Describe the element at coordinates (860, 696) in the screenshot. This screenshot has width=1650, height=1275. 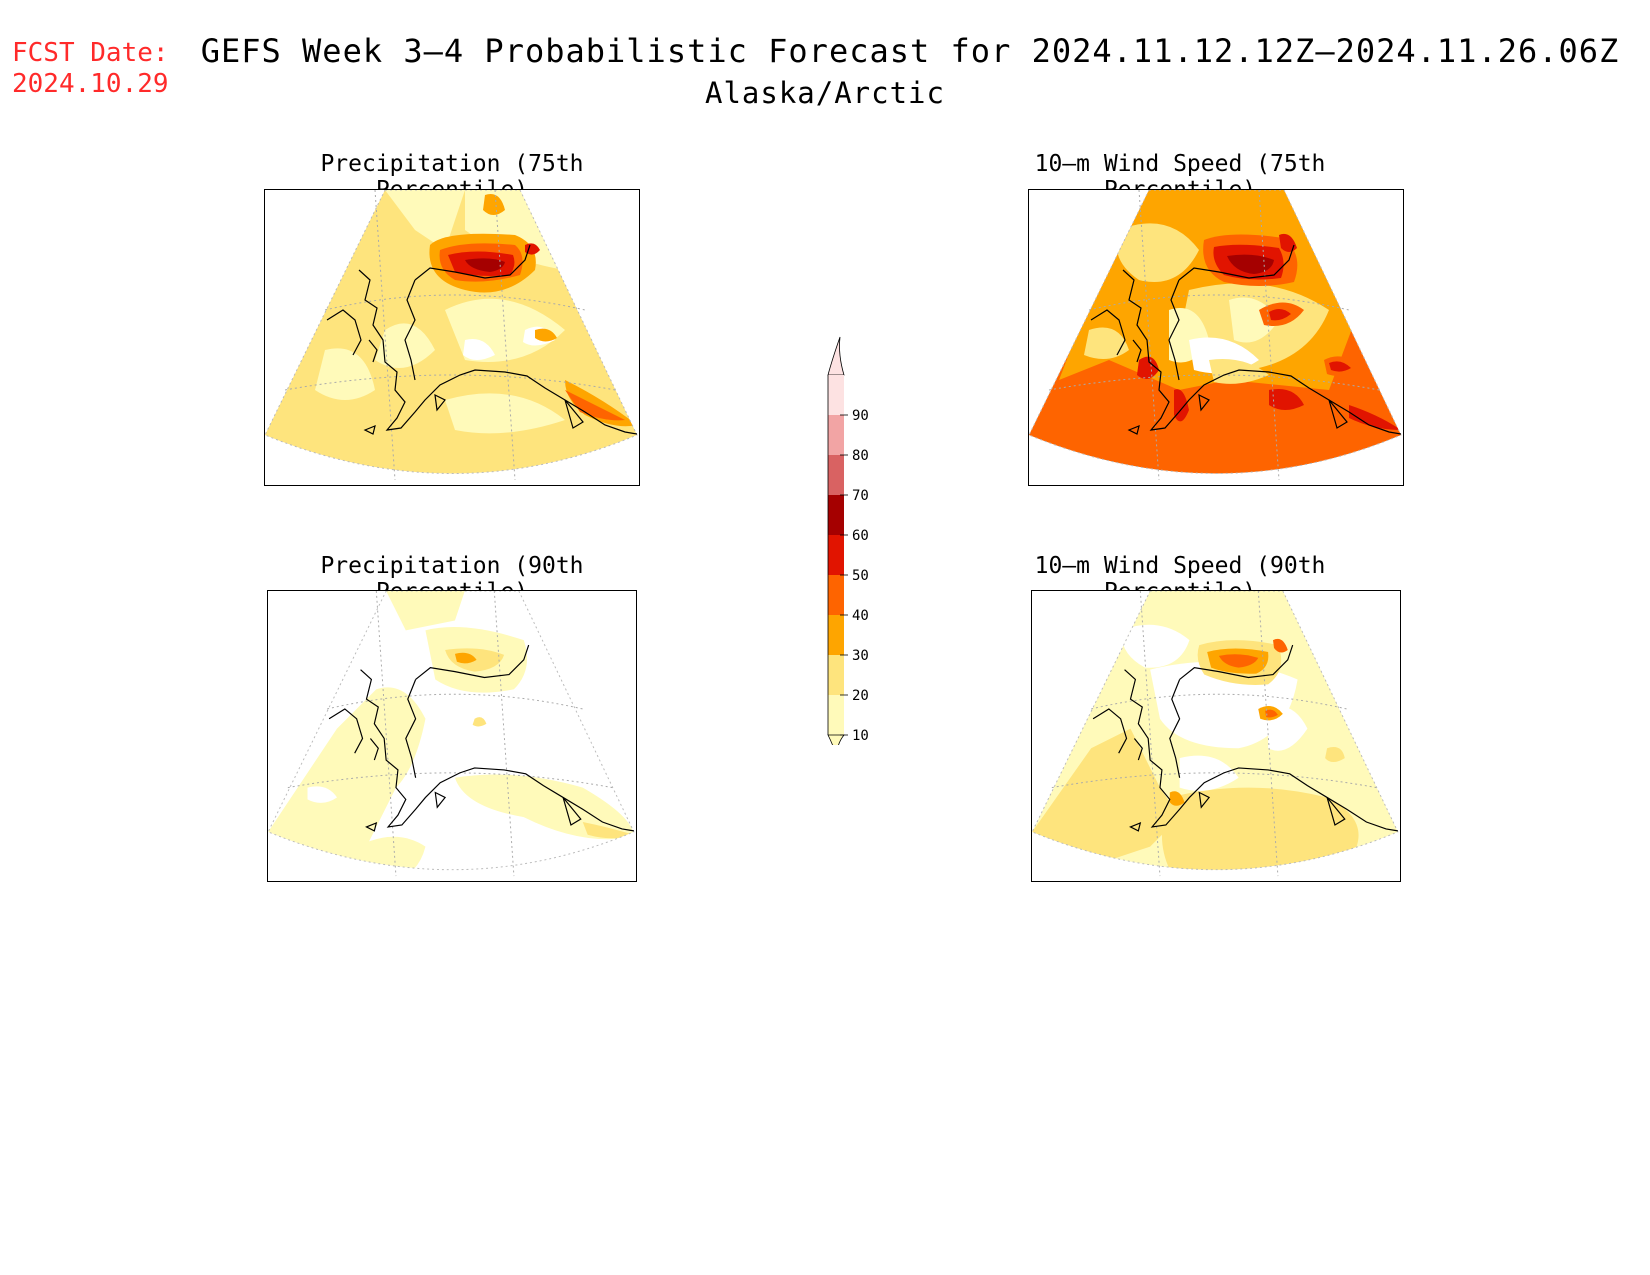
I see `colorbar-tick-label: 20` at that location.